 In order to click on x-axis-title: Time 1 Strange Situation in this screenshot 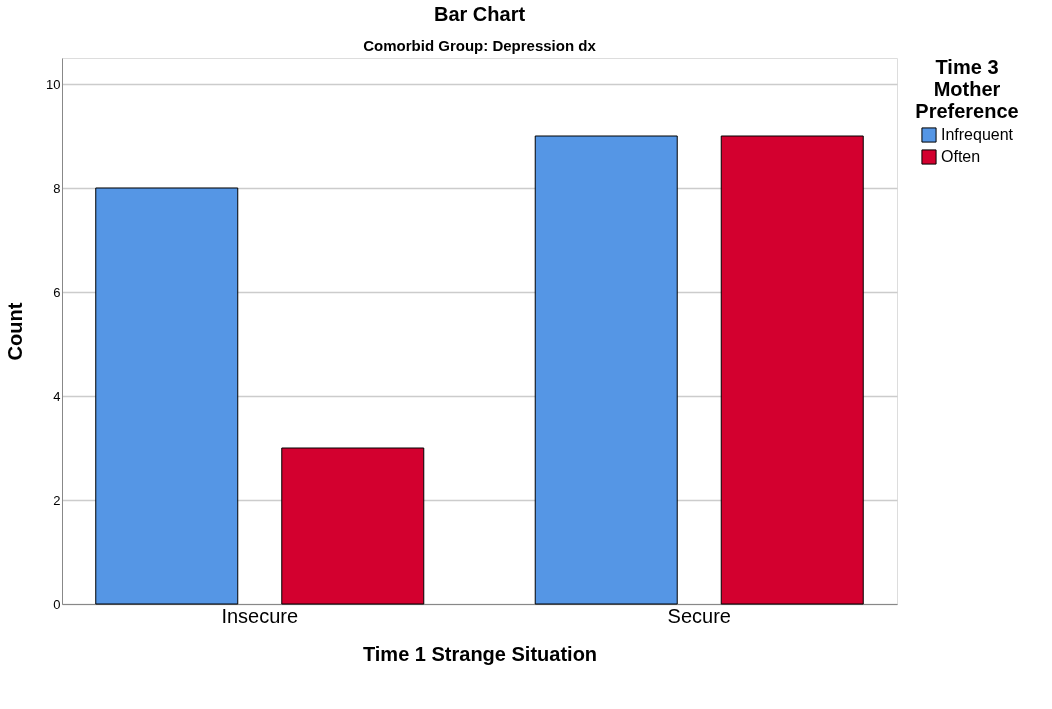, I will do `click(480, 653)`.